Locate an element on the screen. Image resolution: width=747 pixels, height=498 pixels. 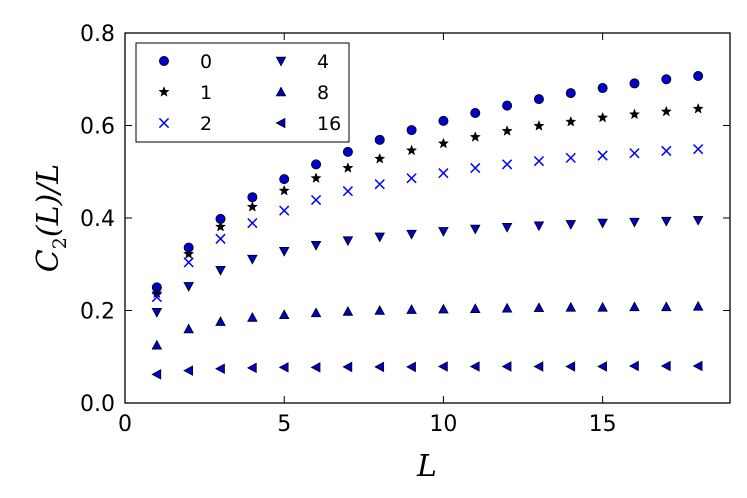
y-tick-label-3: 0.6 is located at coordinates (97, 127).